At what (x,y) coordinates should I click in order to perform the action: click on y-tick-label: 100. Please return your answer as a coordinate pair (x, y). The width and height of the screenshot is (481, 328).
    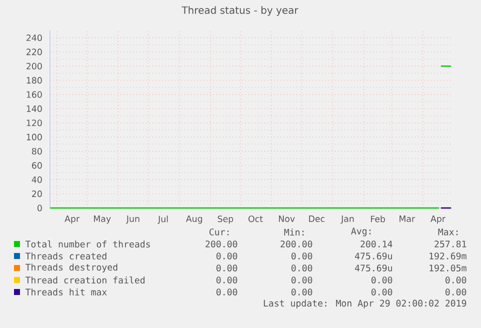
    Looking at the image, I should click on (34, 137).